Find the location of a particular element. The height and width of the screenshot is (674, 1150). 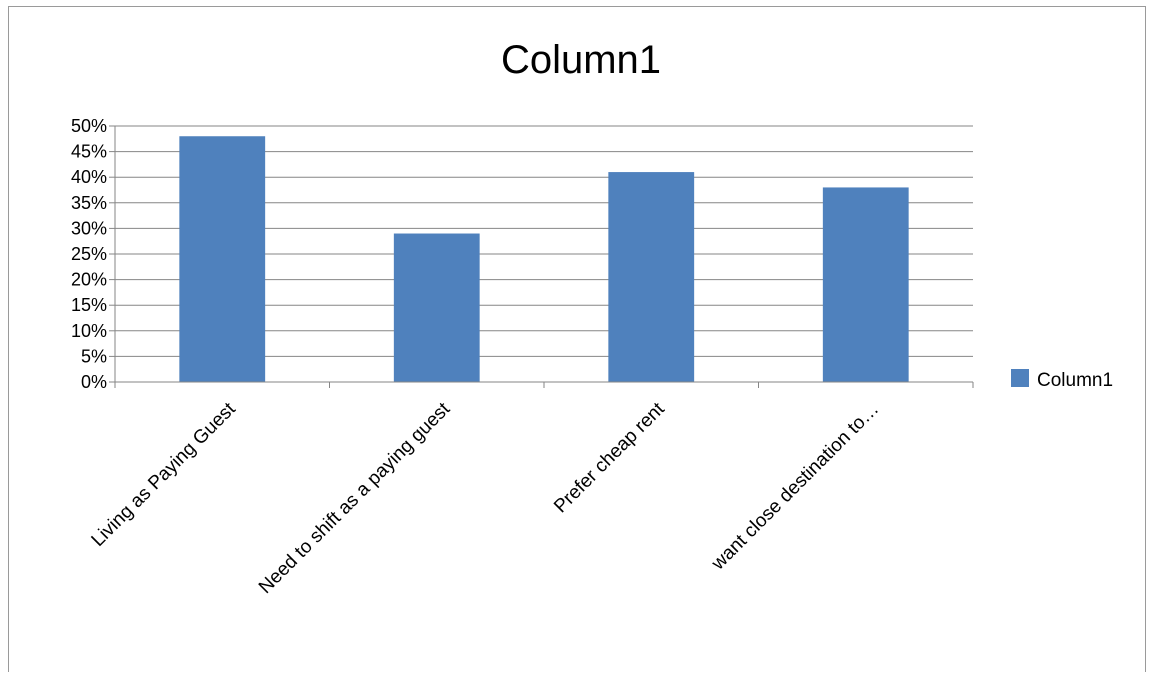

legend-label: Column1 is located at coordinates (1075, 380).